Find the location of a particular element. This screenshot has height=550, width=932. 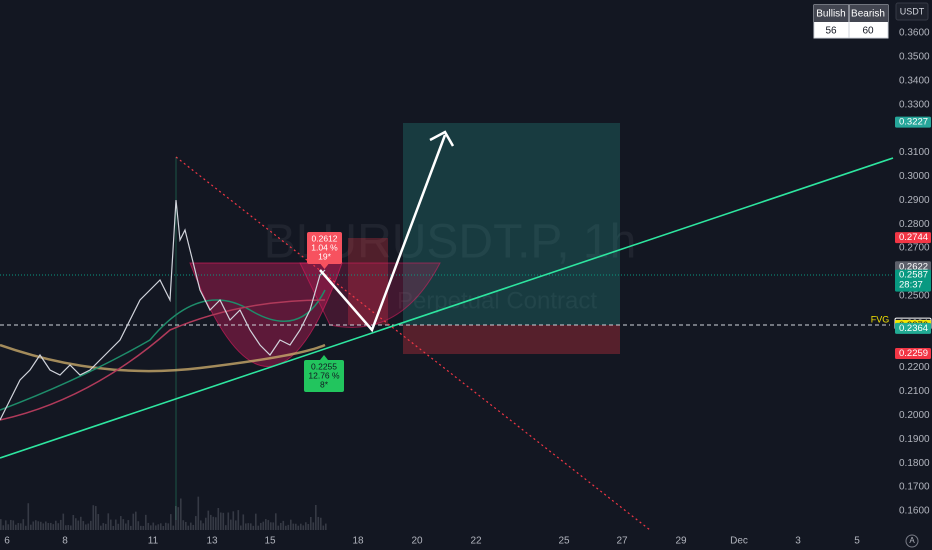

price-tick-label: 0.3000 is located at coordinates (914, 176).